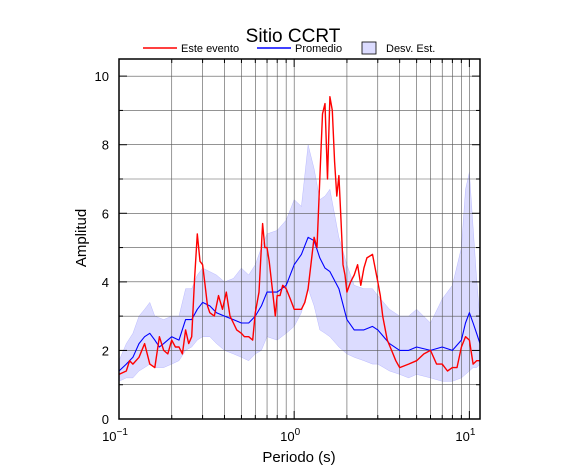 This screenshot has width=586, height=475. What do you see at coordinates (318, 49) in the screenshot?
I see `legend-label-promedio: Promedio` at bounding box center [318, 49].